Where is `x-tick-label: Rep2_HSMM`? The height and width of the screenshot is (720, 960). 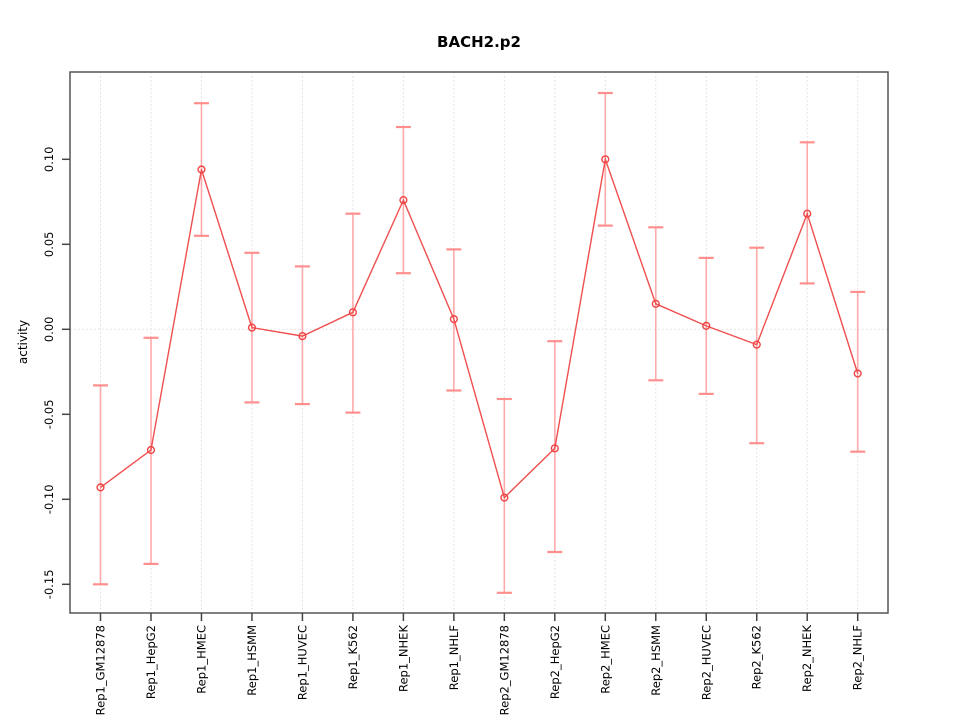 x-tick-label: Rep2_HSMM is located at coordinates (656, 660).